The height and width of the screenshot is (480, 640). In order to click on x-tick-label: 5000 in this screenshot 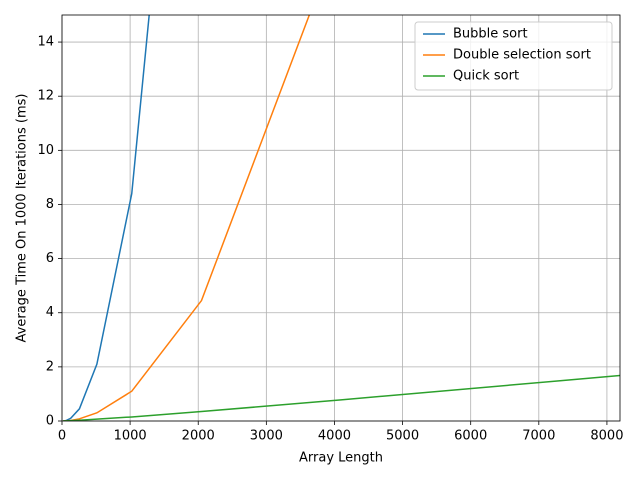, I will do `click(402, 436)`.